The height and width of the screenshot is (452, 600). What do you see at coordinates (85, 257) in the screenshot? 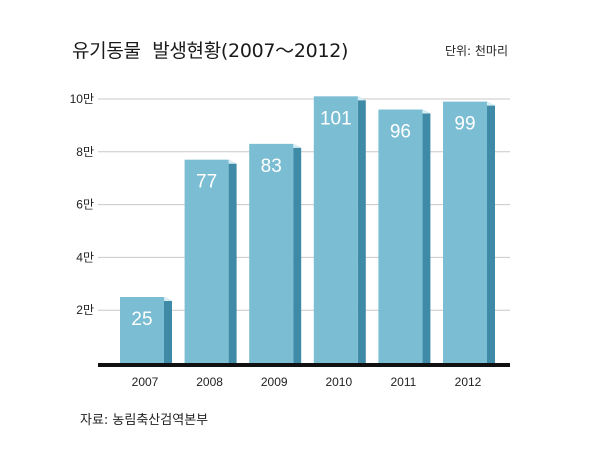
I see `y-tick-label: 4만` at bounding box center [85, 257].